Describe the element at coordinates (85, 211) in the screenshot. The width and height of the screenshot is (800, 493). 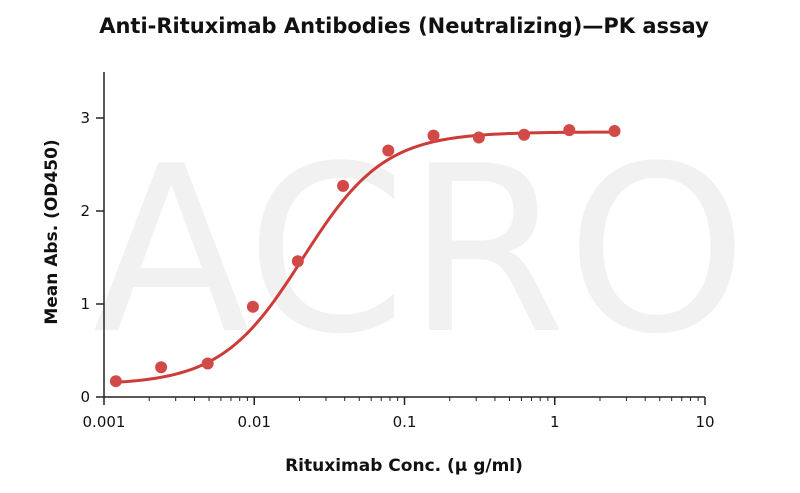
I see `y-tick-label: 2` at that location.